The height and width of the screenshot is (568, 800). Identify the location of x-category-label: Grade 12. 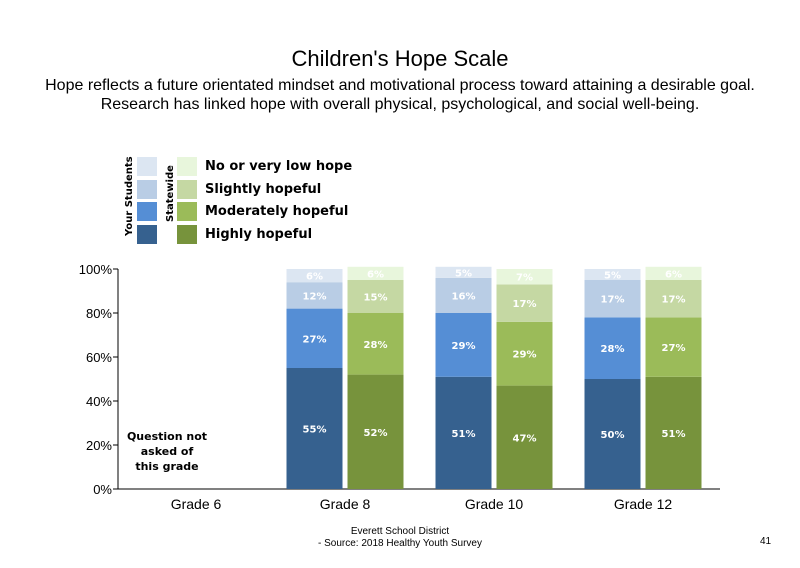
(643, 504).